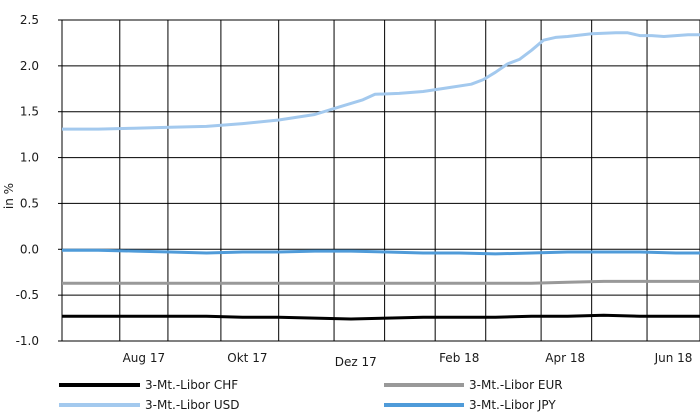 This screenshot has width=700, height=420. I want to click on y-tick-label: 1.5, so click(29, 112).